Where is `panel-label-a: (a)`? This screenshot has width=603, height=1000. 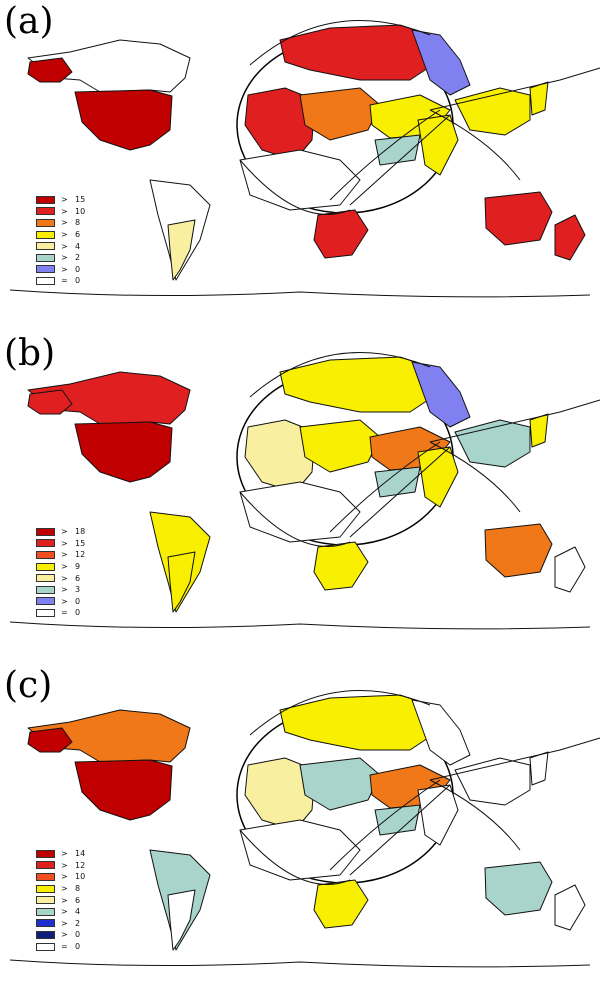
panel-label-a: (a) is located at coordinates (29, 21).